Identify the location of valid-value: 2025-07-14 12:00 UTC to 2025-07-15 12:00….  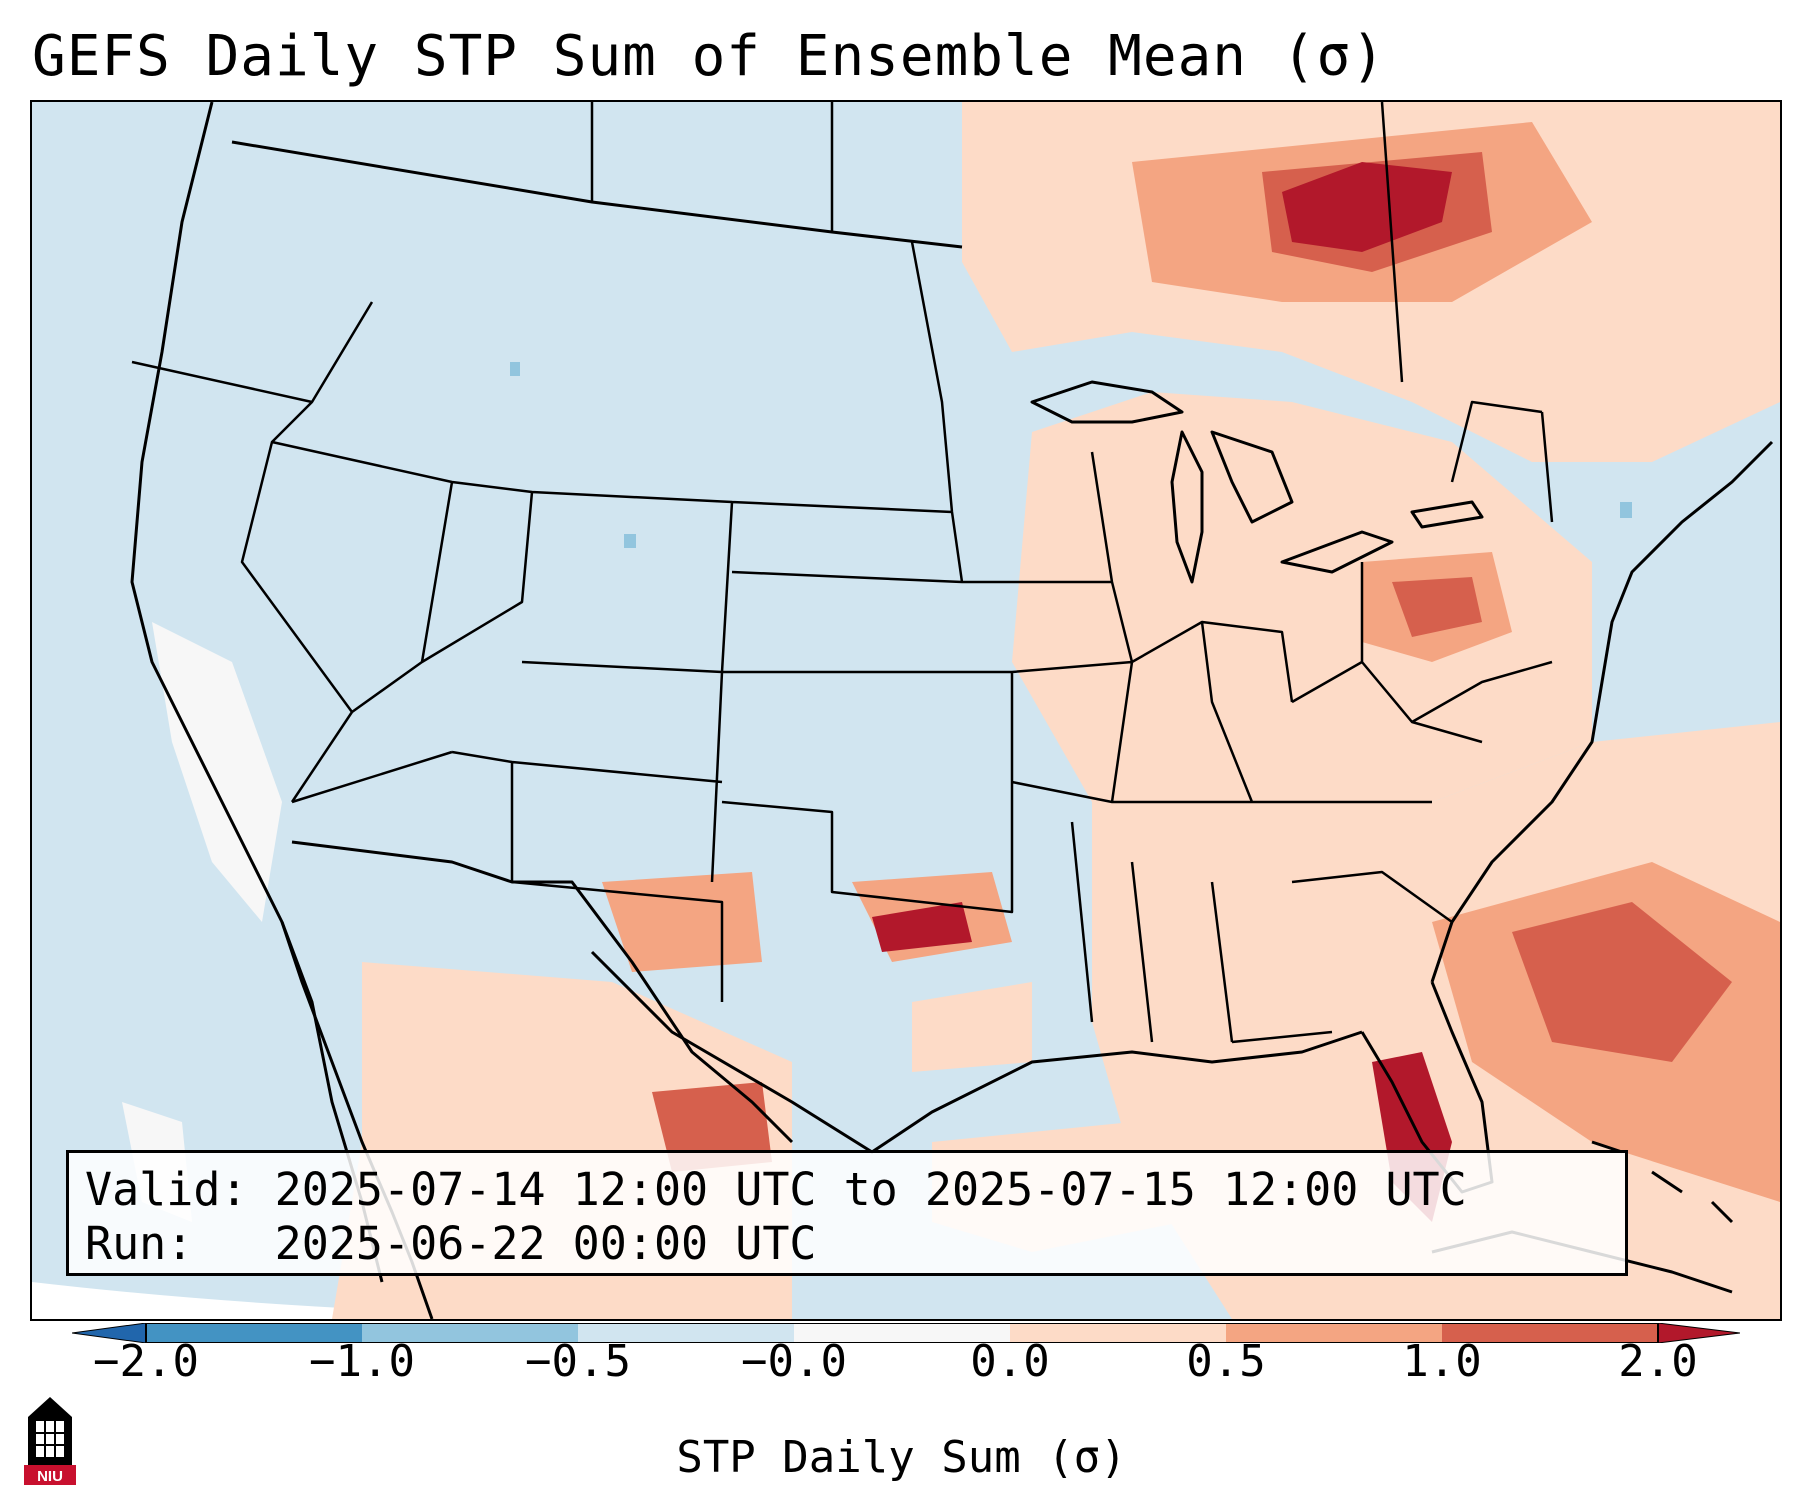
(870, 1189).